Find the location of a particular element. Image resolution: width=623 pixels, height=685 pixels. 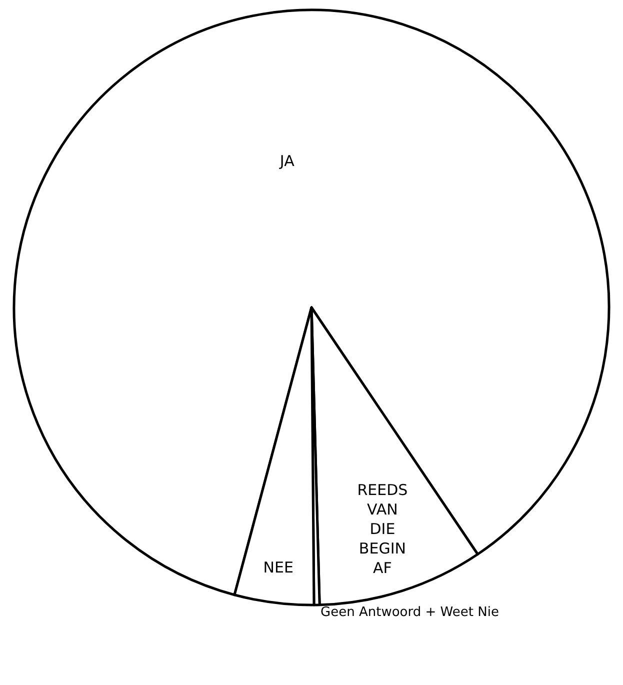

slice-label: NEE is located at coordinates (278, 567).